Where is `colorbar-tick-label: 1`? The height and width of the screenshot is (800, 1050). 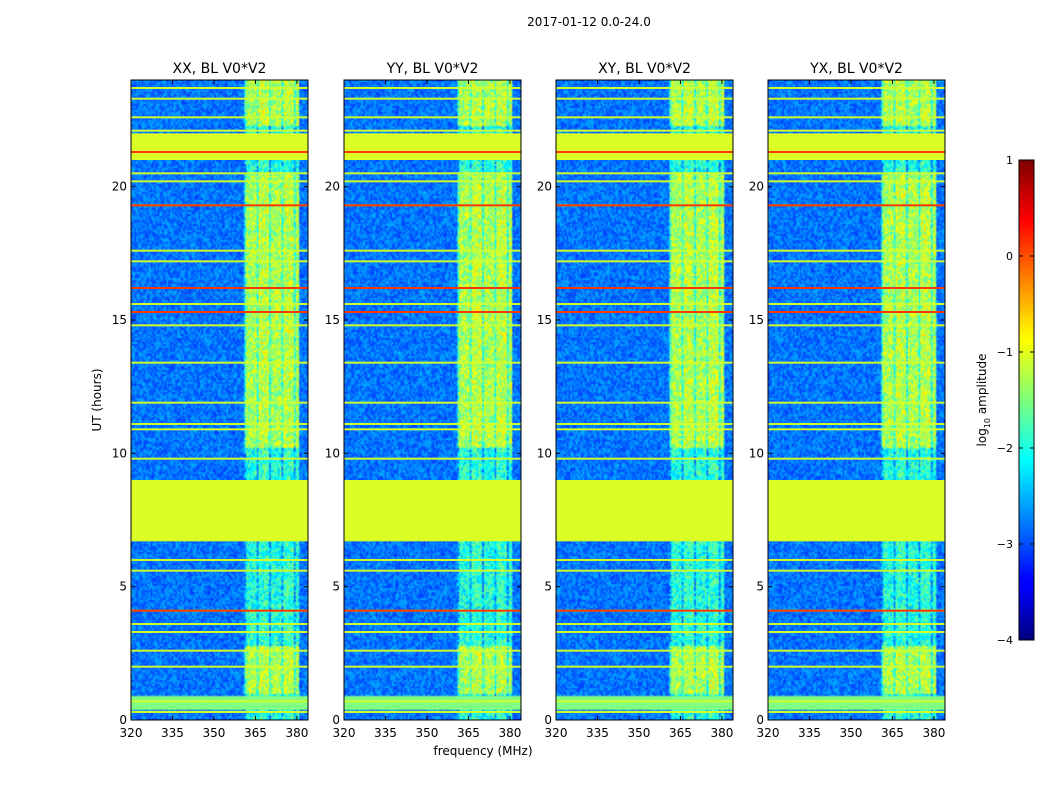 colorbar-tick-label: 1 is located at coordinates (1009, 160).